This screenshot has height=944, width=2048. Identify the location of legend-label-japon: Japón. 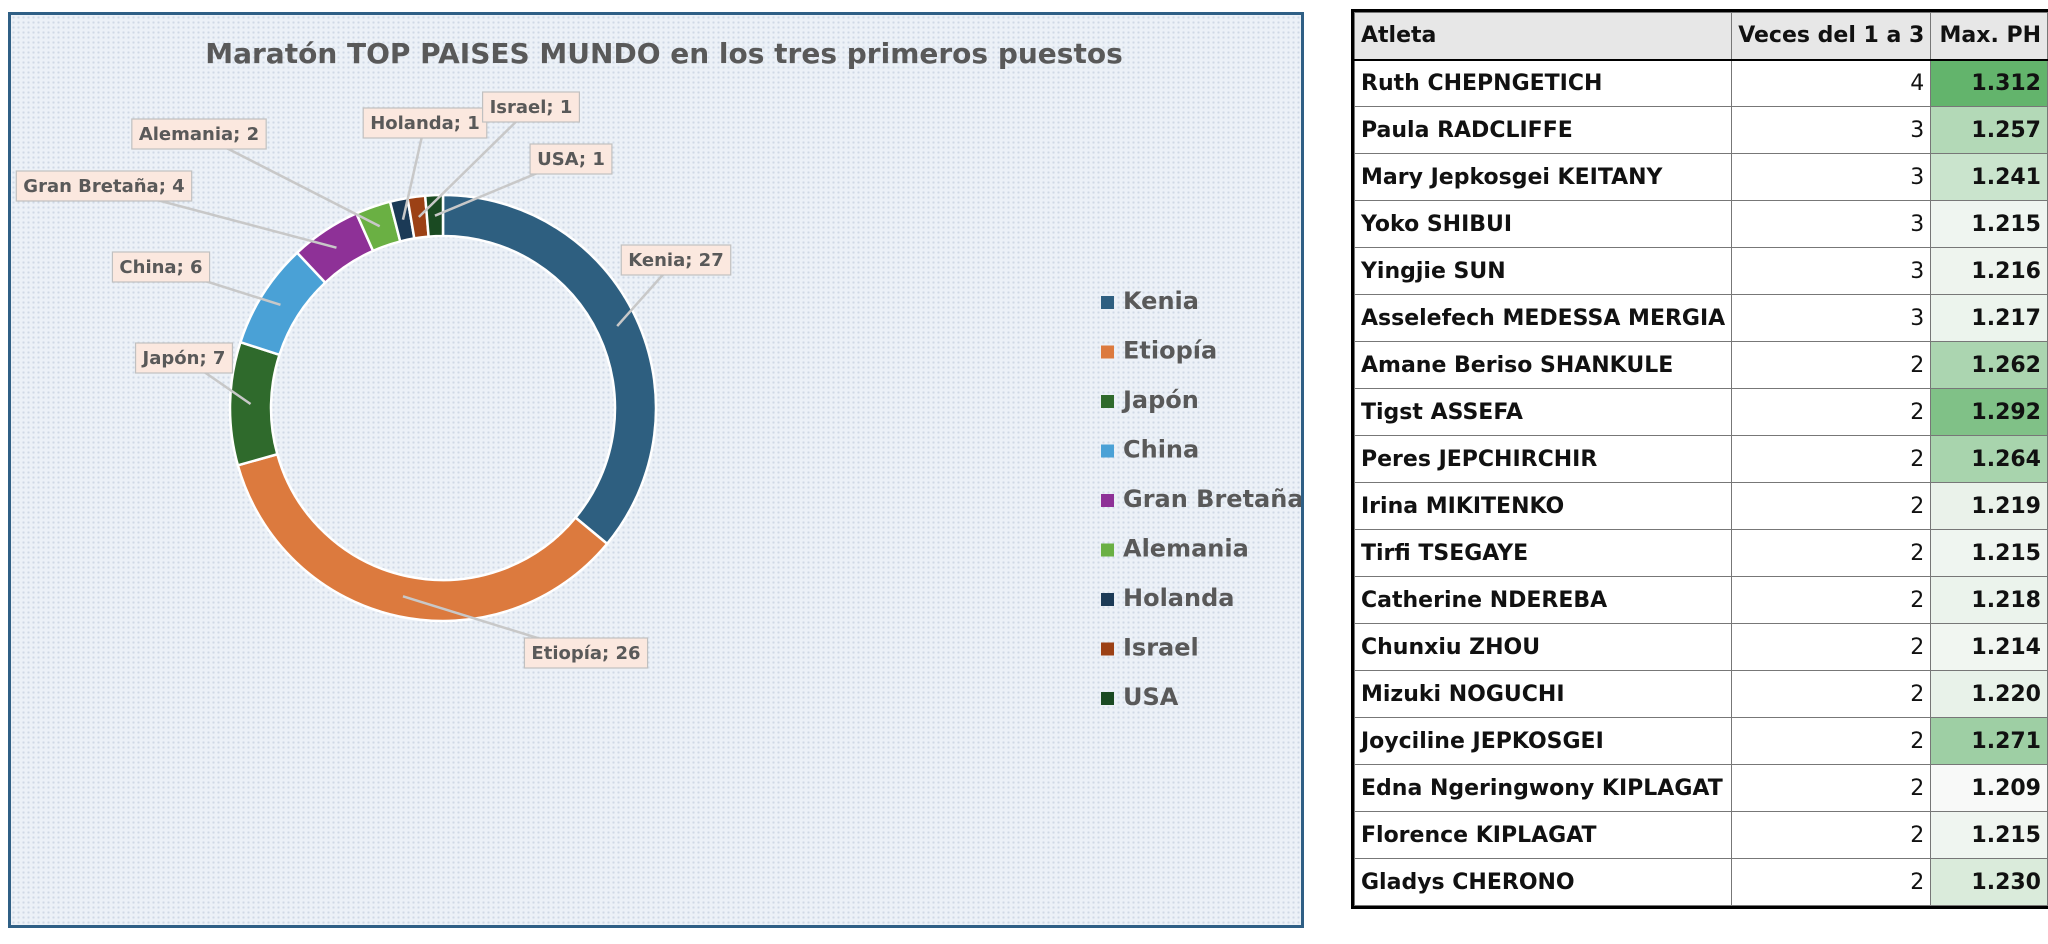
(1160, 400).